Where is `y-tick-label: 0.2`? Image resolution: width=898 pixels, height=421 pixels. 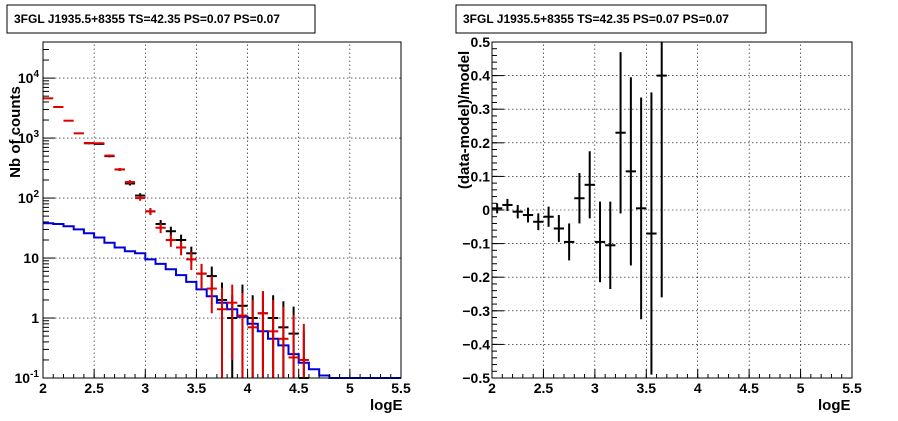
y-tick-label: 0.2 is located at coordinates (481, 143).